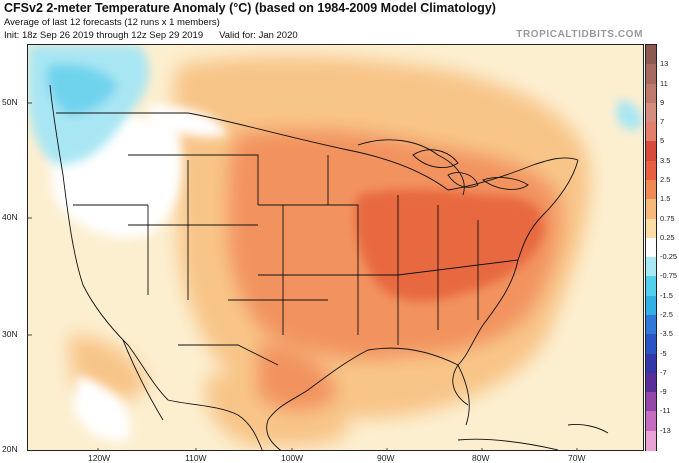  What do you see at coordinates (662, 141) in the screenshot?
I see `colorbar-tick-label: 5` at bounding box center [662, 141].